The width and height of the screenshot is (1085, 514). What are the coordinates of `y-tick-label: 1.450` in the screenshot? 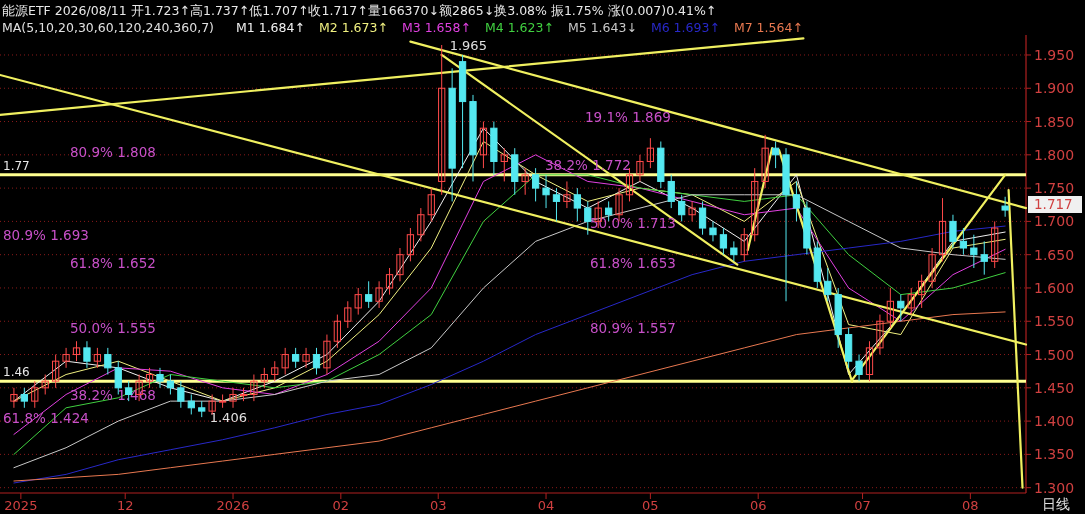 It's located at (1054, 387).